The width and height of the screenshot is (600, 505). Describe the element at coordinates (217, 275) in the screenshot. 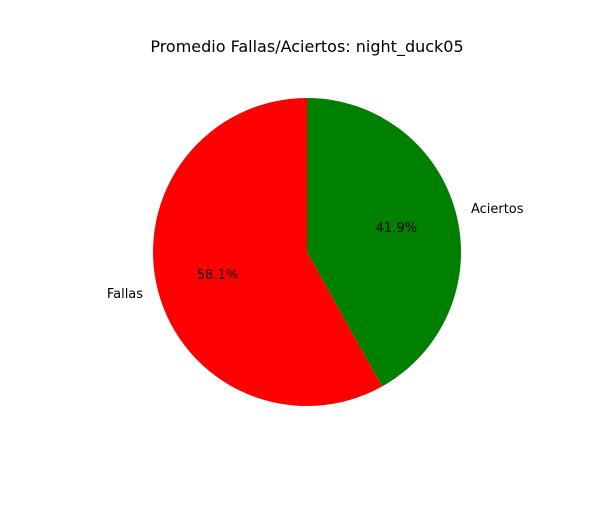

I see `slice-pct-label-fallas: 58.1%` at that location.